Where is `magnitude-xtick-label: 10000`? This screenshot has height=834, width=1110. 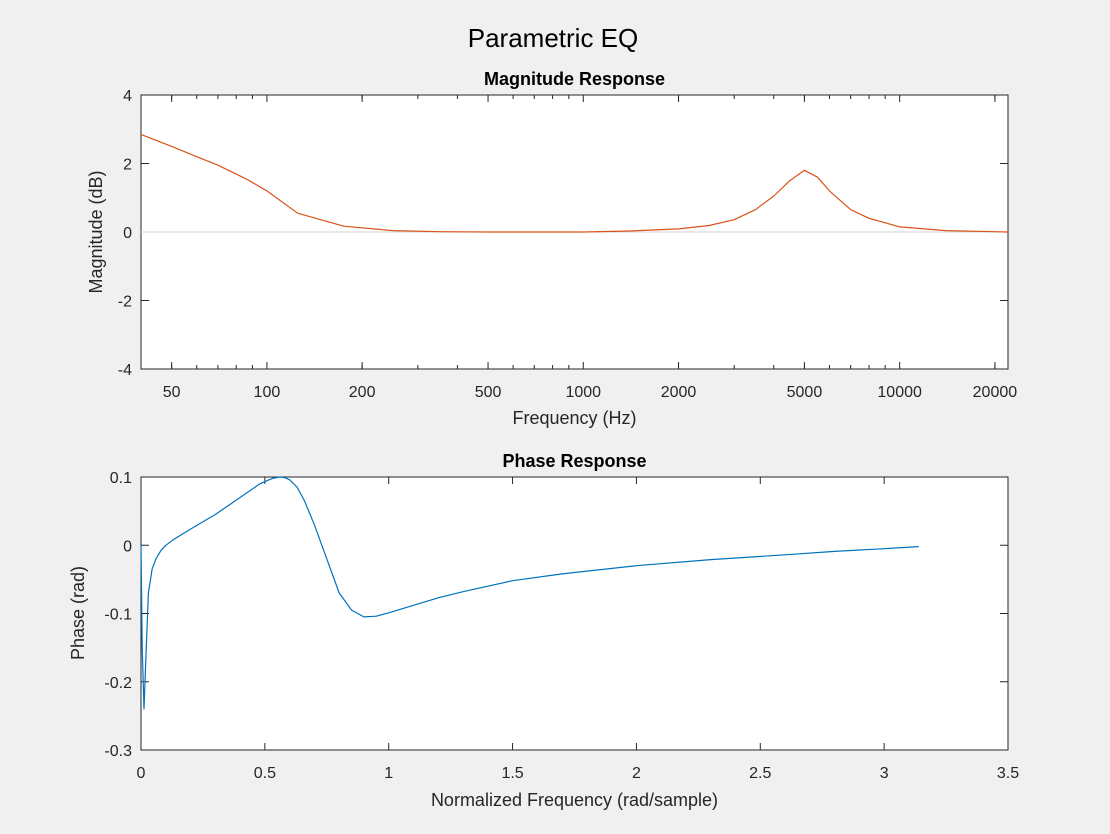
magnitude-xtick-label: 10000 is located at coordinates (899, 392).